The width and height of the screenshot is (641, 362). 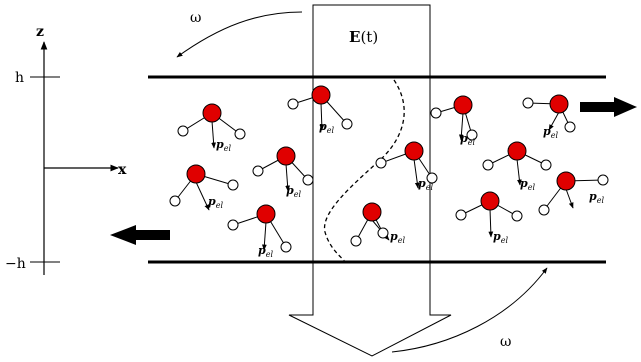 What do you see at coordinates (469, 310) in the screenshot?
I see `rotation-arrow-bottom` at bounding box center [469, 310].